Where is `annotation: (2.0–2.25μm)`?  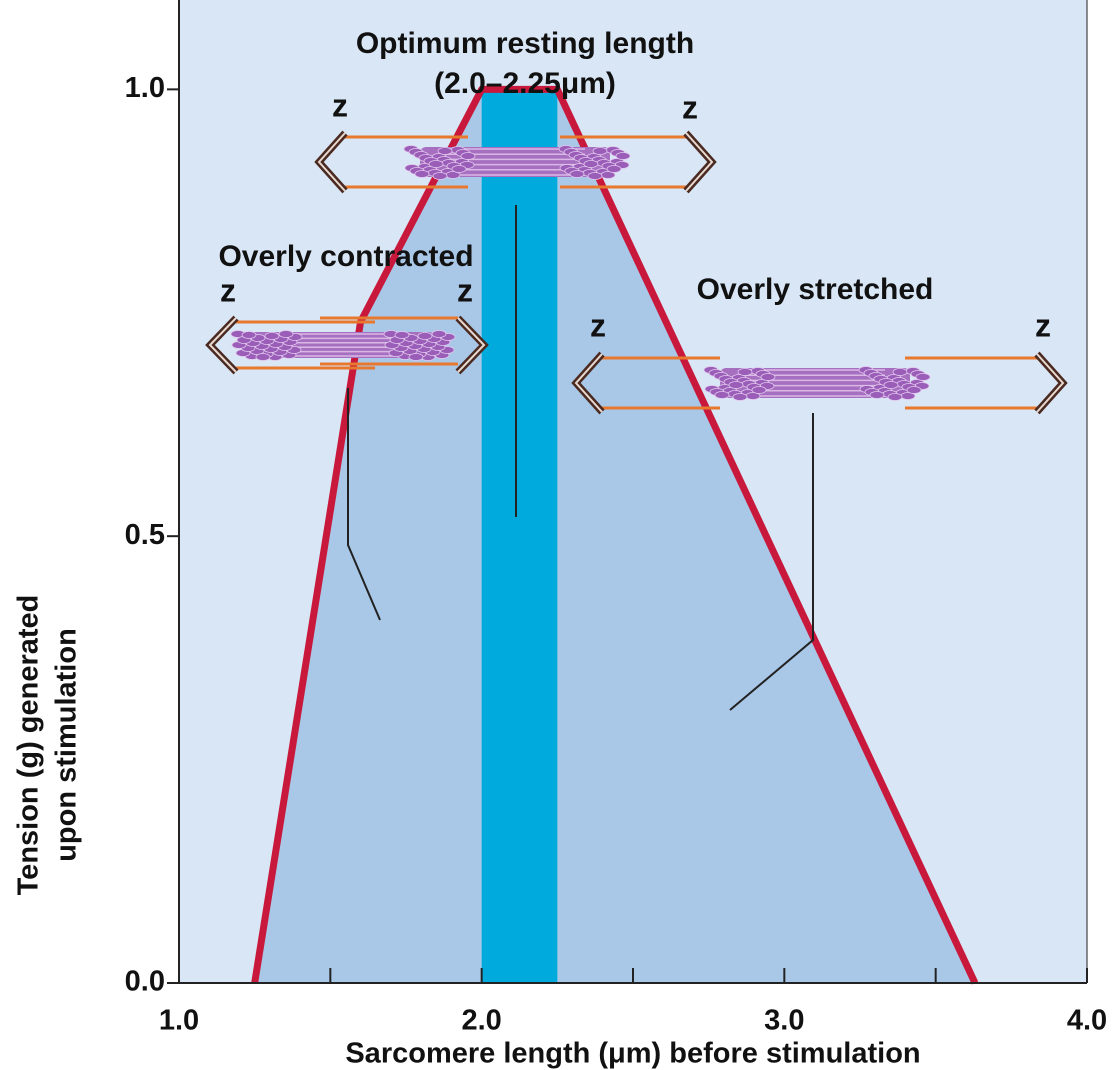
annotation: (2.0–2.25μm) is located at coordinates (525, 83).